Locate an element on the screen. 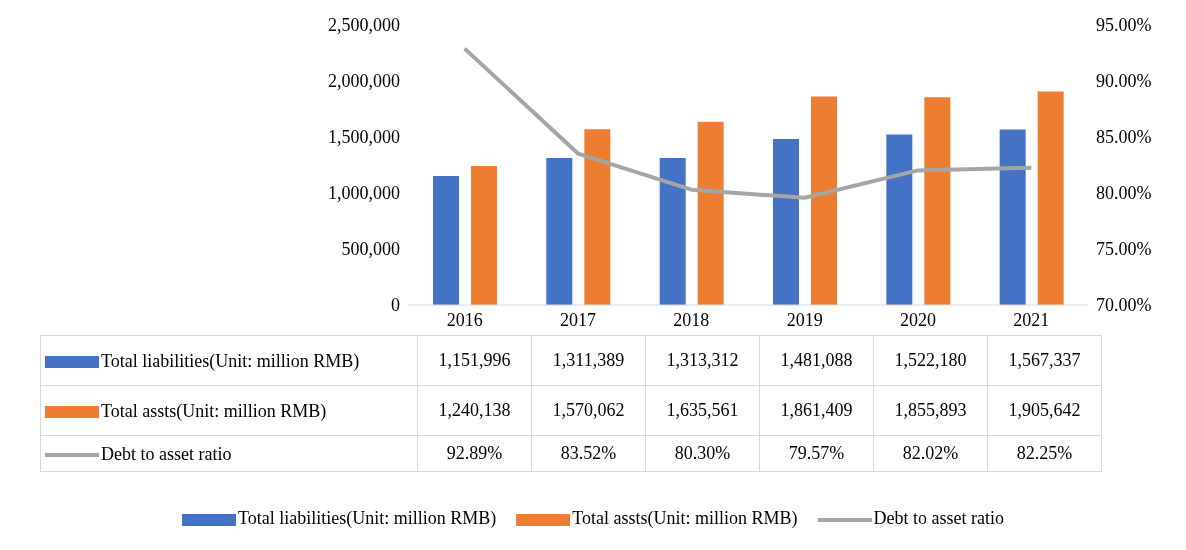  legend-label: Debt to asset ratio is located at coordinates (938, 518).